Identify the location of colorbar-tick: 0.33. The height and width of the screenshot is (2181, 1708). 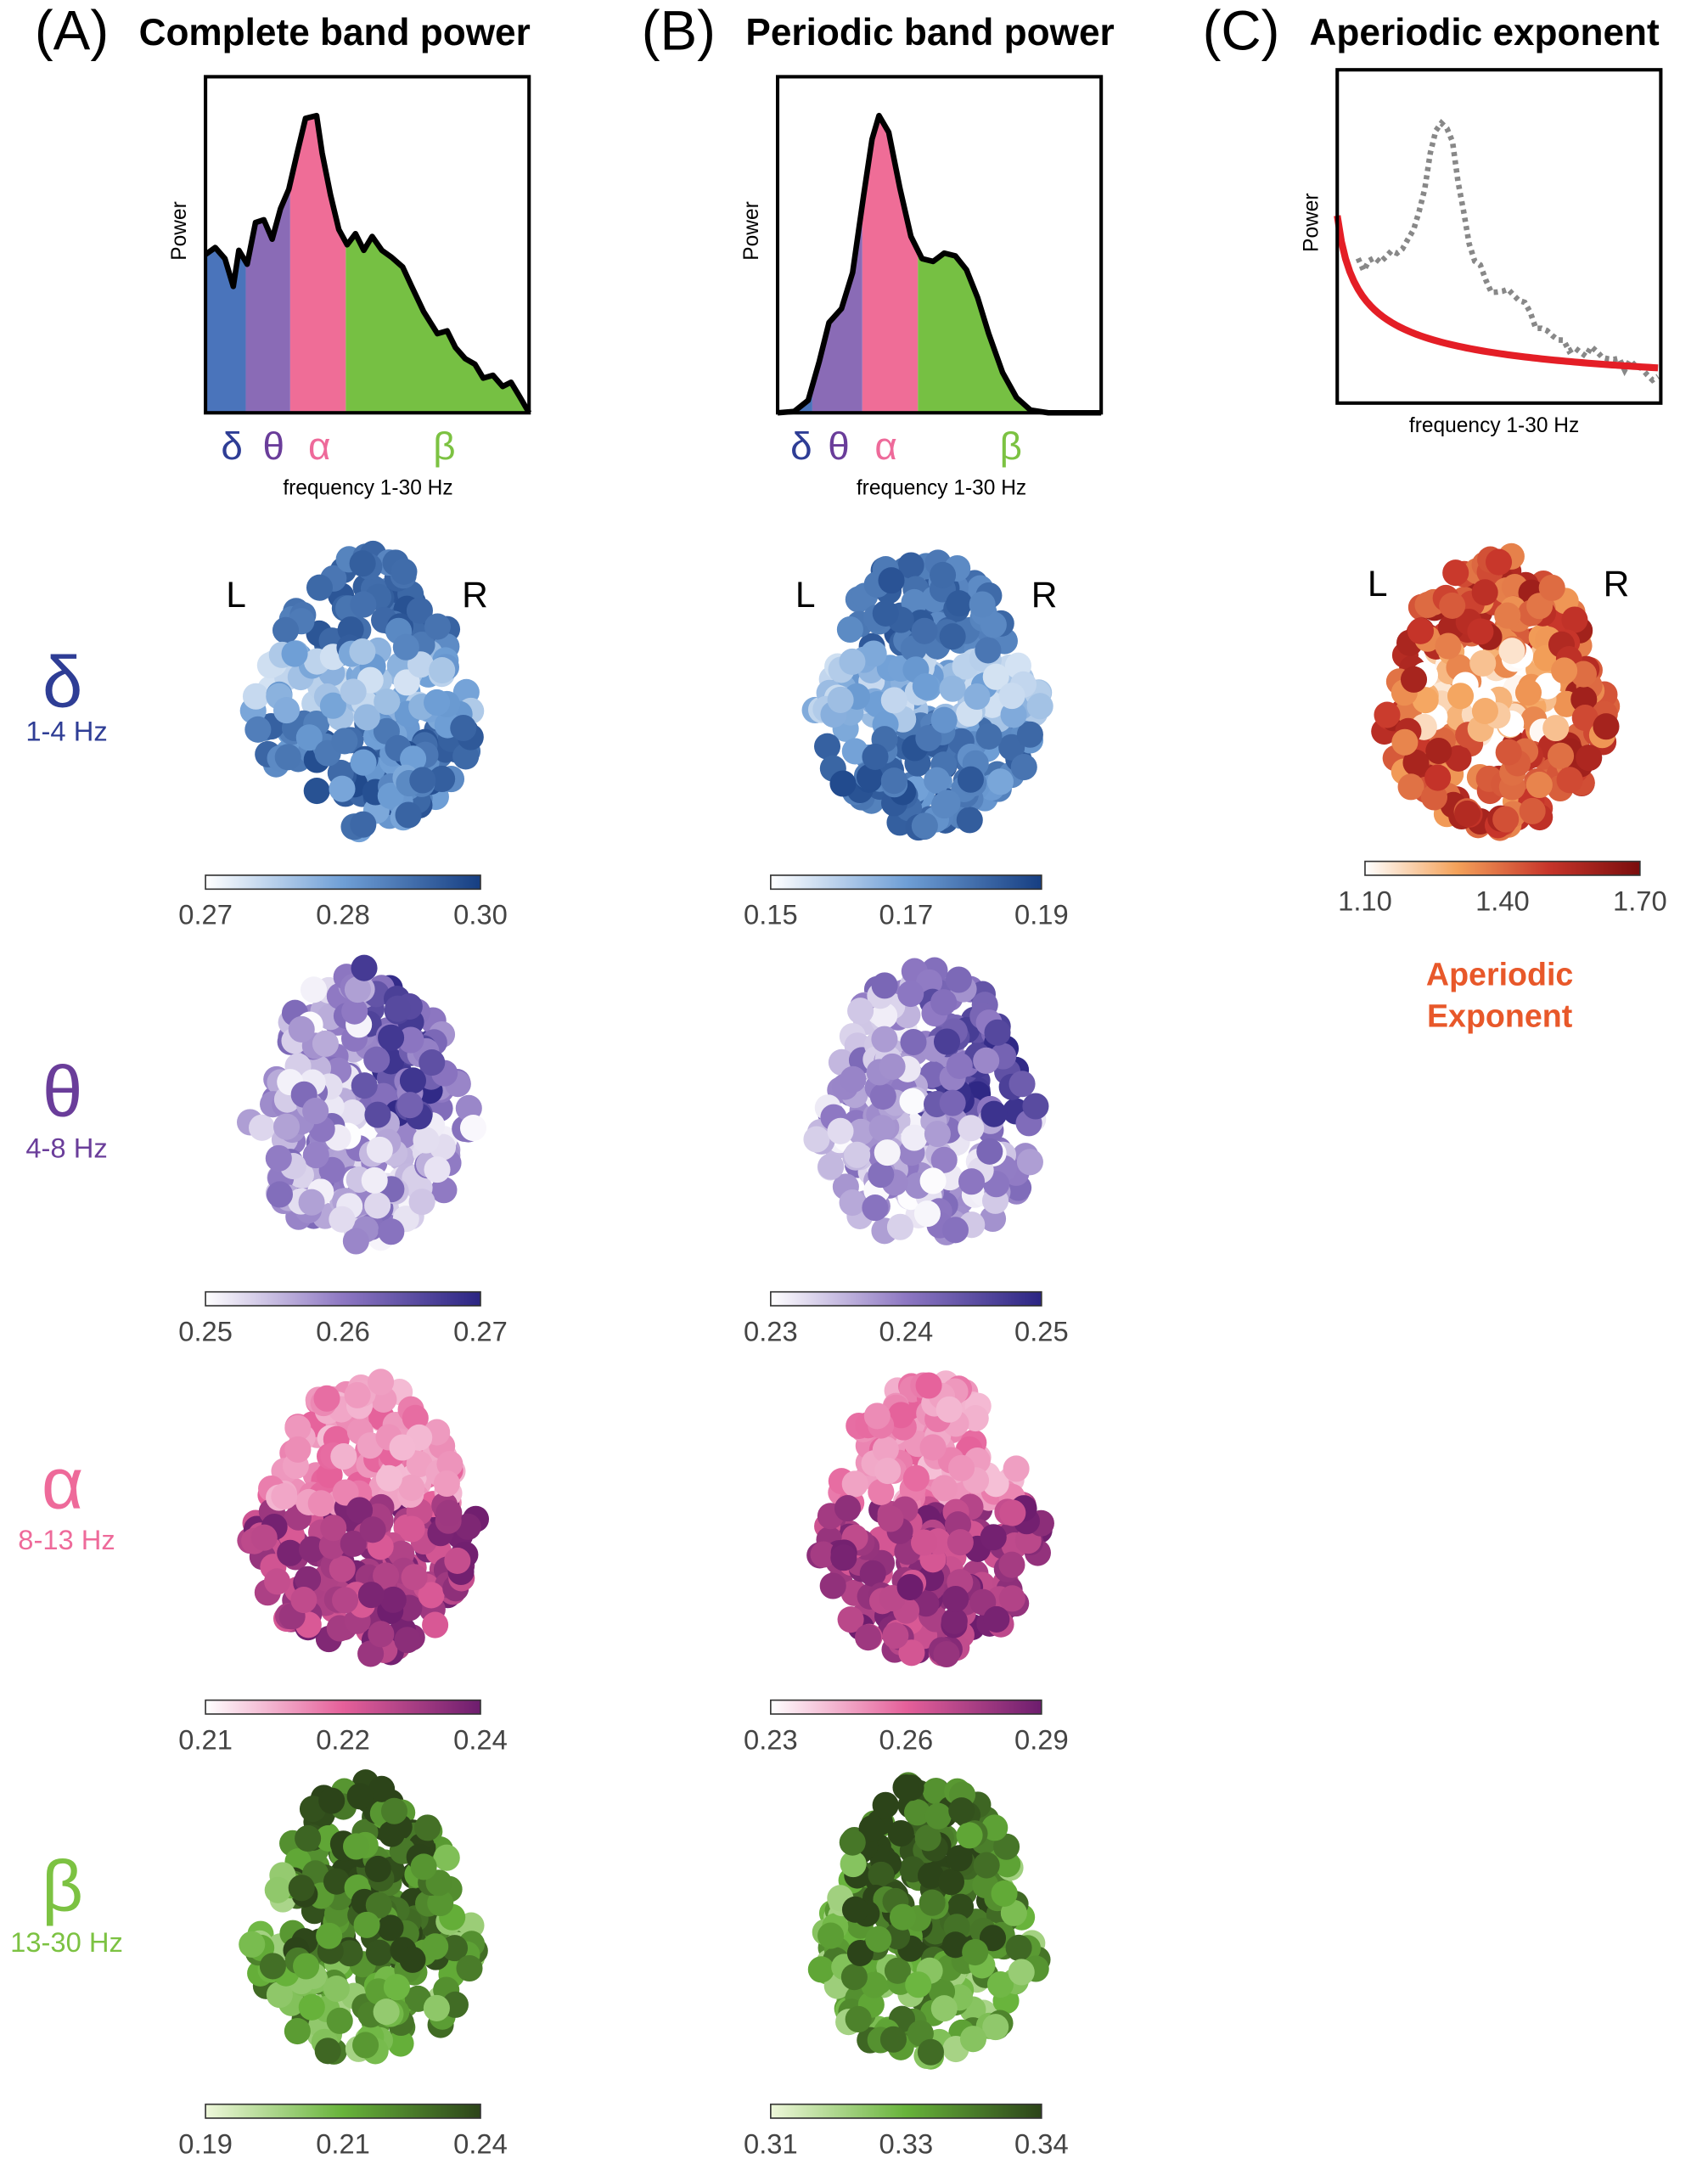
(906, 2144).